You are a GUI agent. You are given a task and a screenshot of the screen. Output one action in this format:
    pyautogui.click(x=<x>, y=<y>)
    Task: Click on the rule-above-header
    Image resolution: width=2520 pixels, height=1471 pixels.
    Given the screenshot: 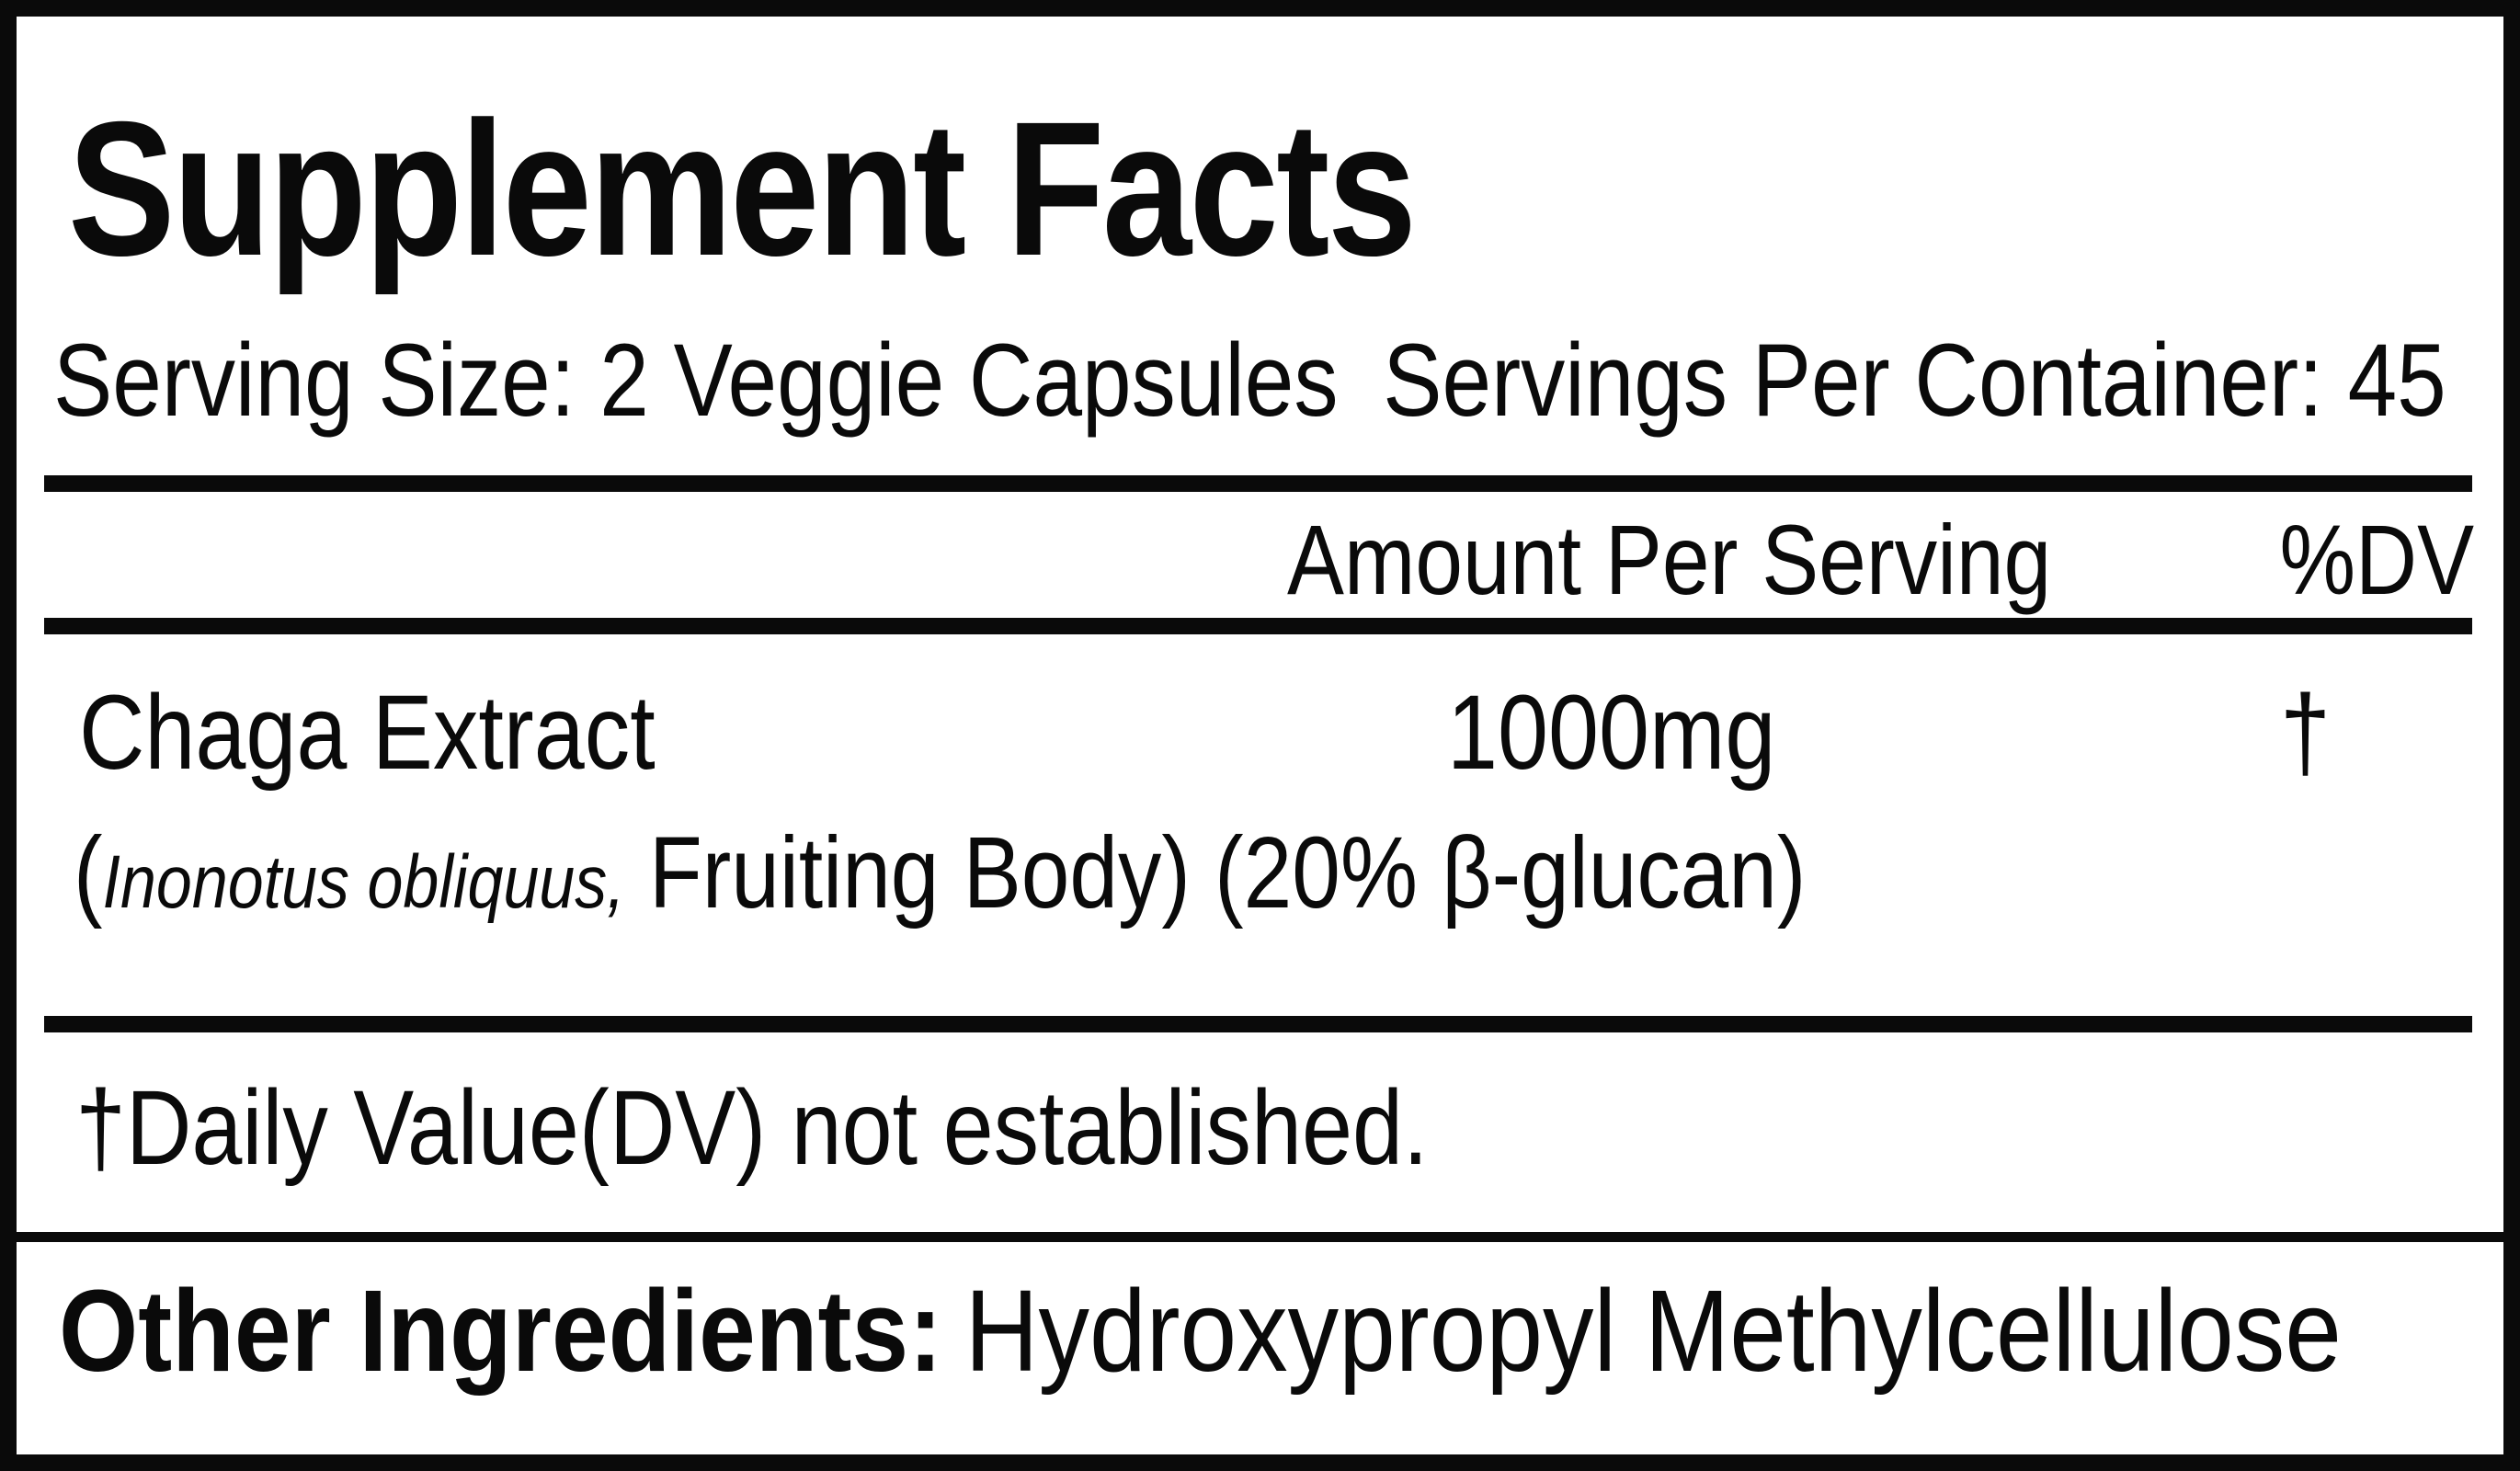 What is the action you would take?
    pyautogui.click(x=1258, y=484)
    